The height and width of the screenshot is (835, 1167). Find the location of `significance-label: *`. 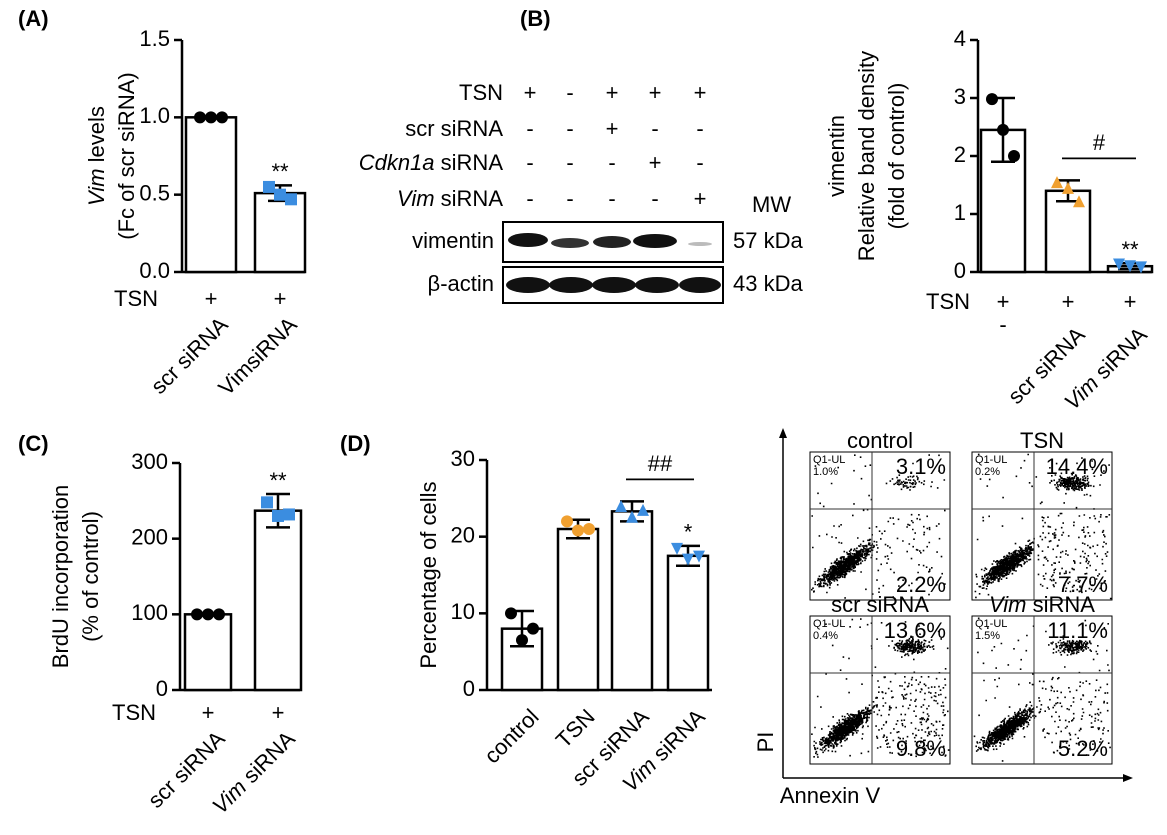

significance-label: * is located at coordinates (688, 532).